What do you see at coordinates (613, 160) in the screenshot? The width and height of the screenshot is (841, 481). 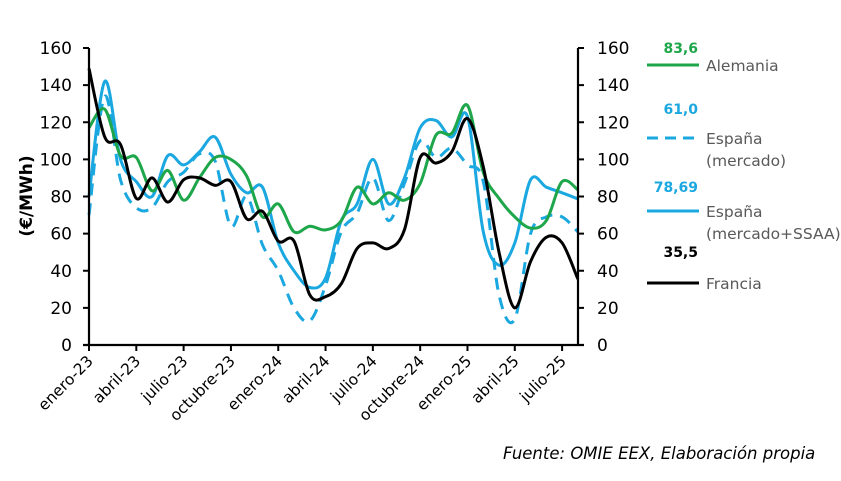 I see `right-y-tick-label: 100` at bounding box center [613, 160].